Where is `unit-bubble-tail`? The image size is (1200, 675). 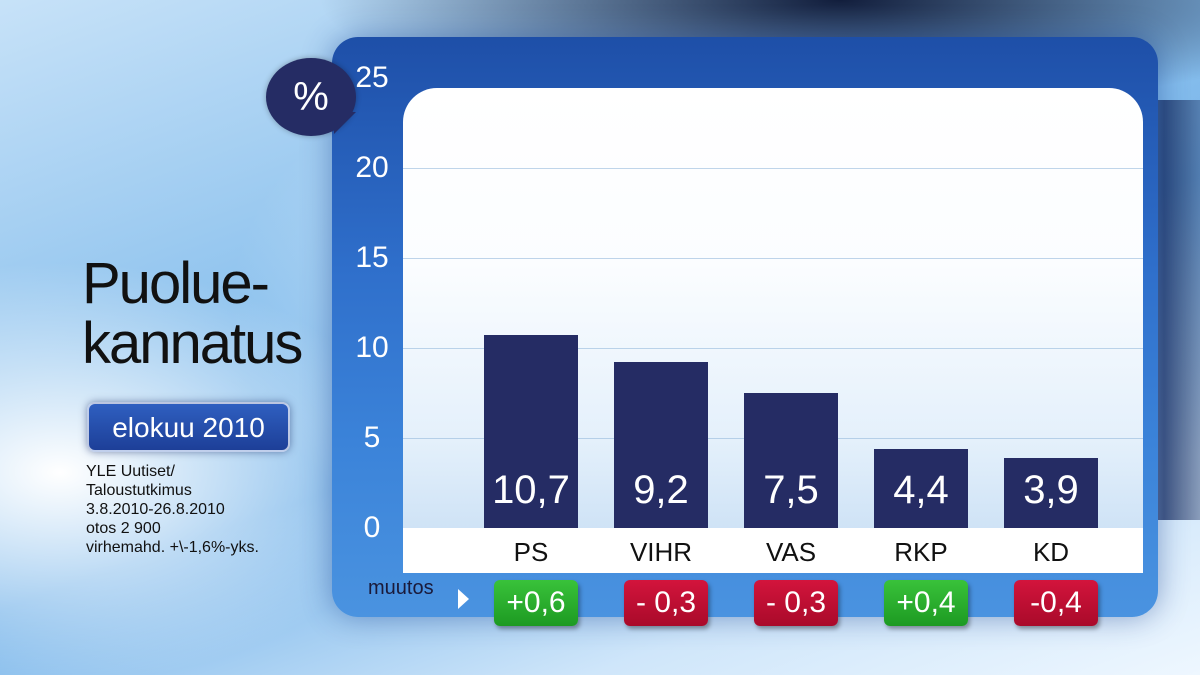
unit-bubble-tail is located at coordinates (345, 123).